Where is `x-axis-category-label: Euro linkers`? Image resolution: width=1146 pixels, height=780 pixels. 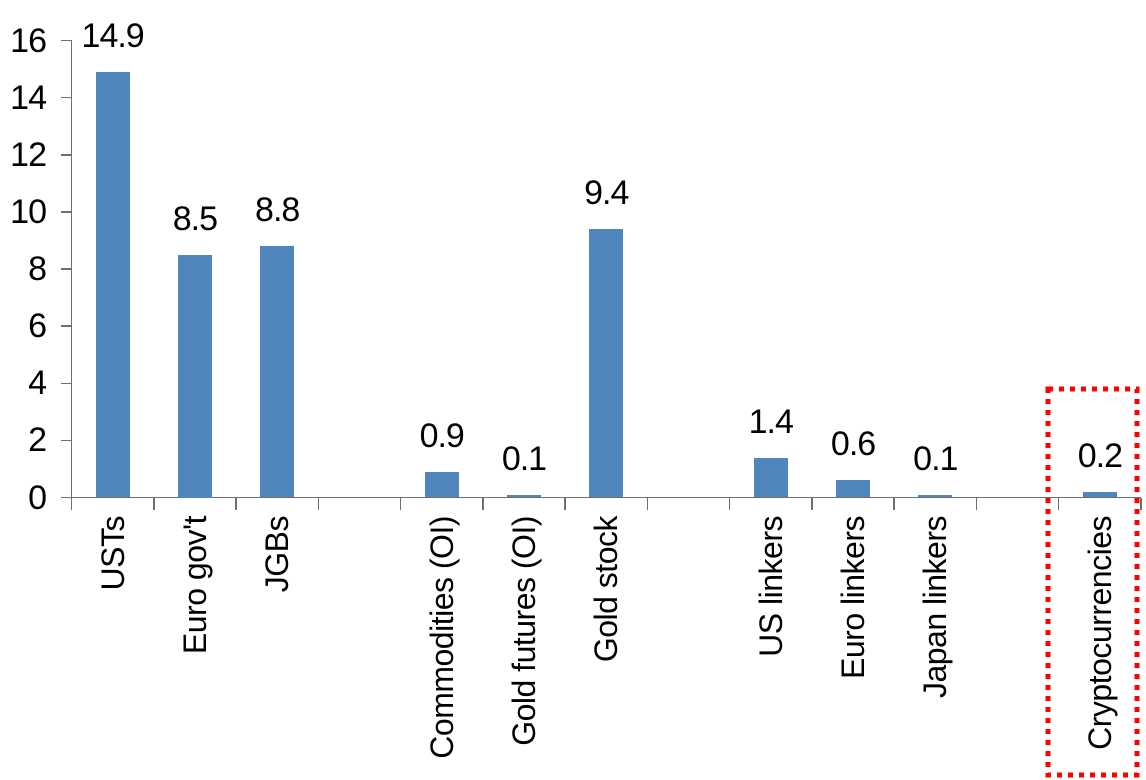
x-axis-category-label: Euro linkers is located at coordinates (853, 597).